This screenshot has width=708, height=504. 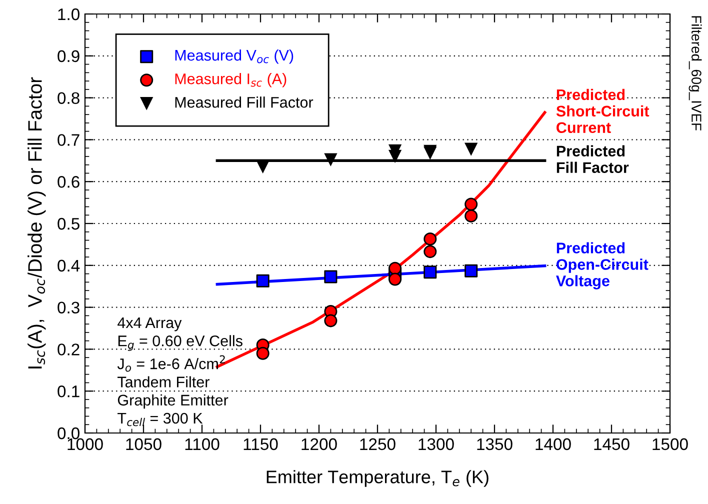 What do you see at coordinates (695, 73) in the screenshot?
I see `text: Filtered_60g_IVEF` at bounding box center [695, 73].